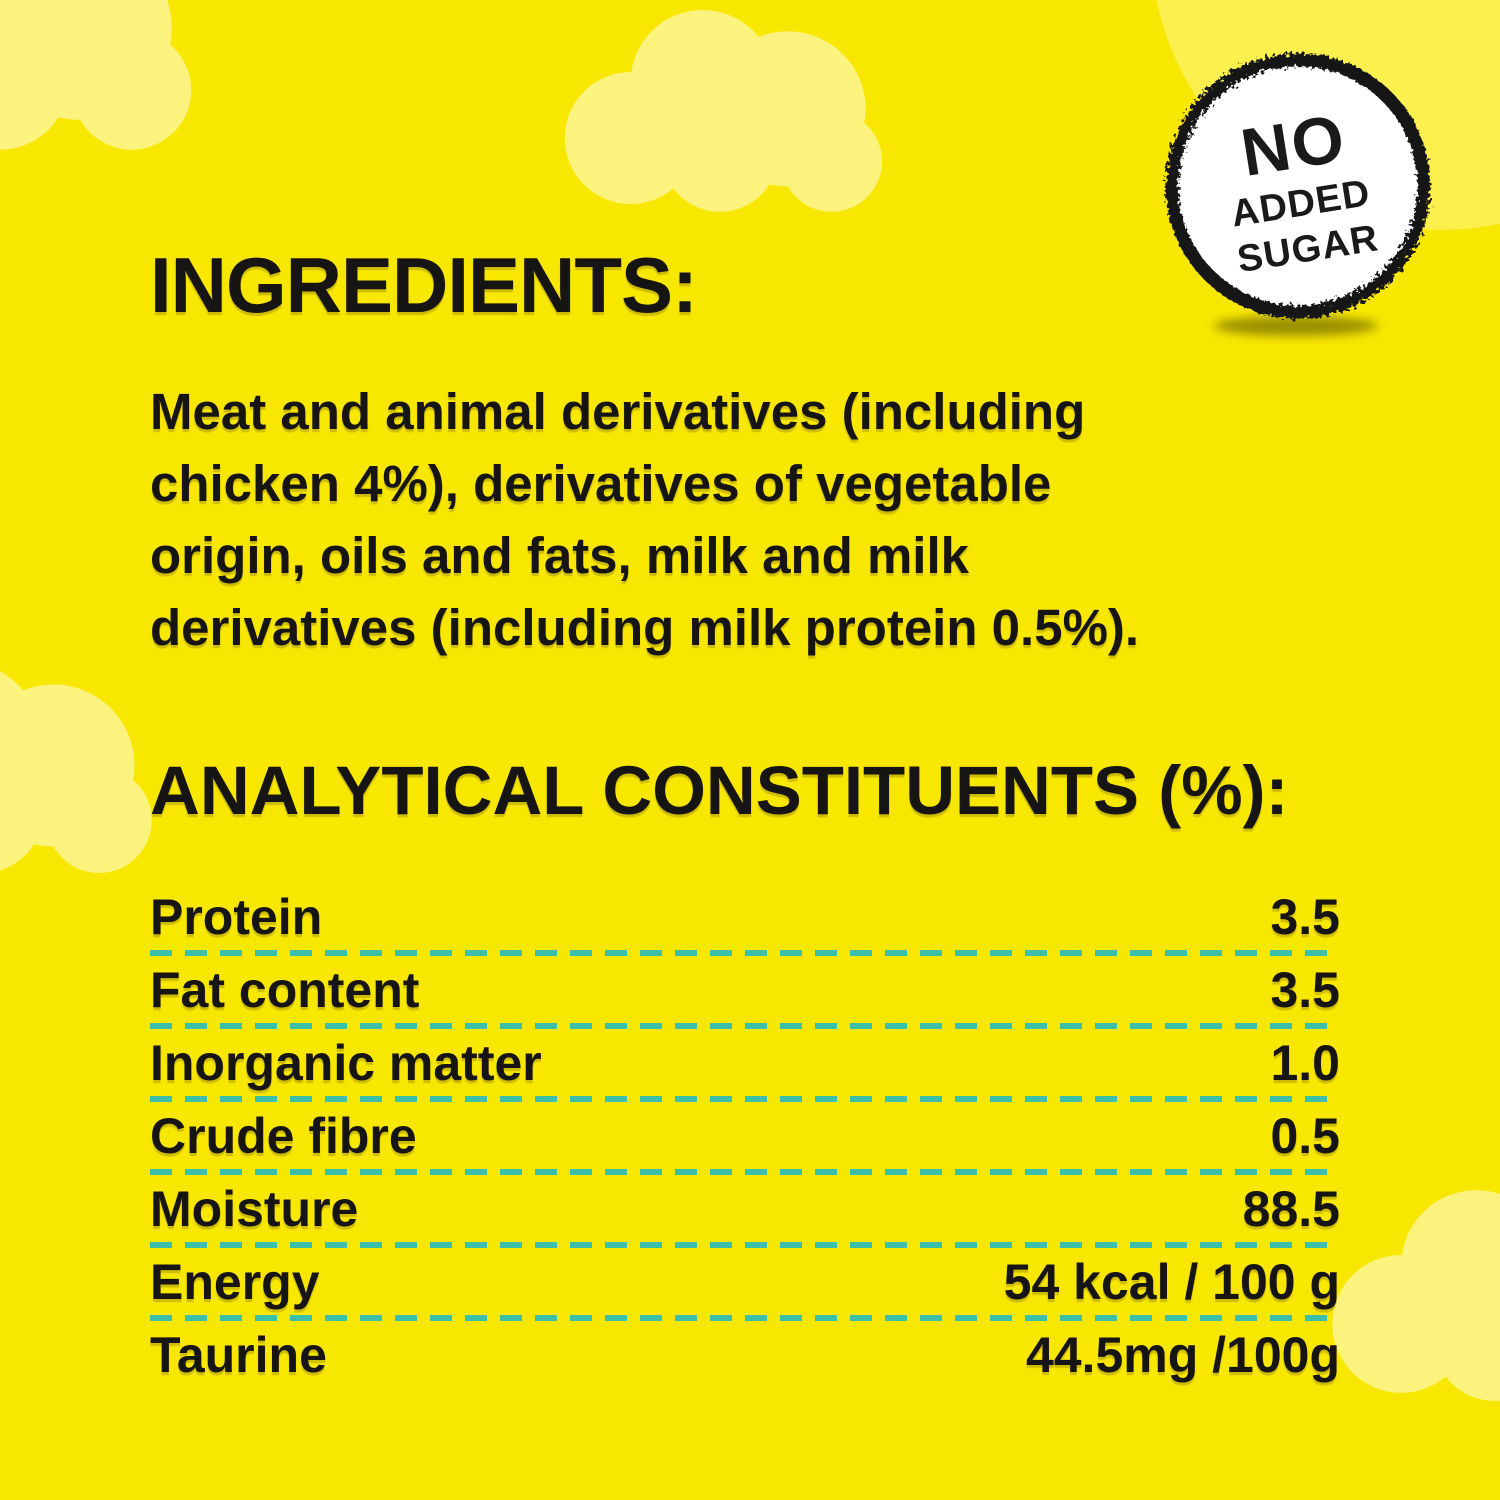  I want to click on no-added-sugar-badge: NO ADDED SUGAR, so click(1298, 194).